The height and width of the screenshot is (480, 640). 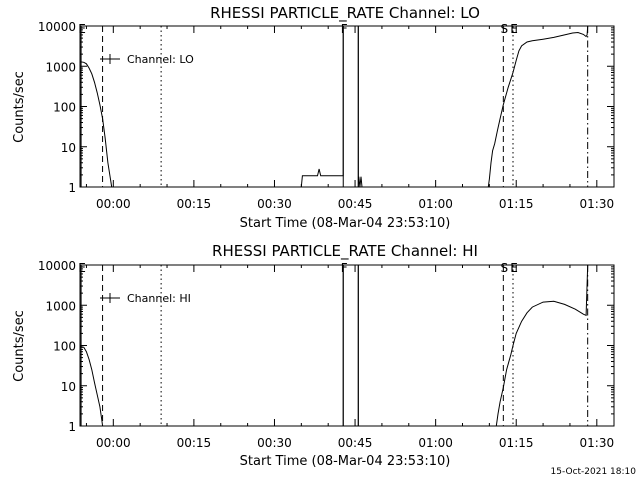 What do you see at coordinates (19, 346) in the screenshot?
I see `y-axis-label-hi: Counts/sec` at bounding box center [19, 346].